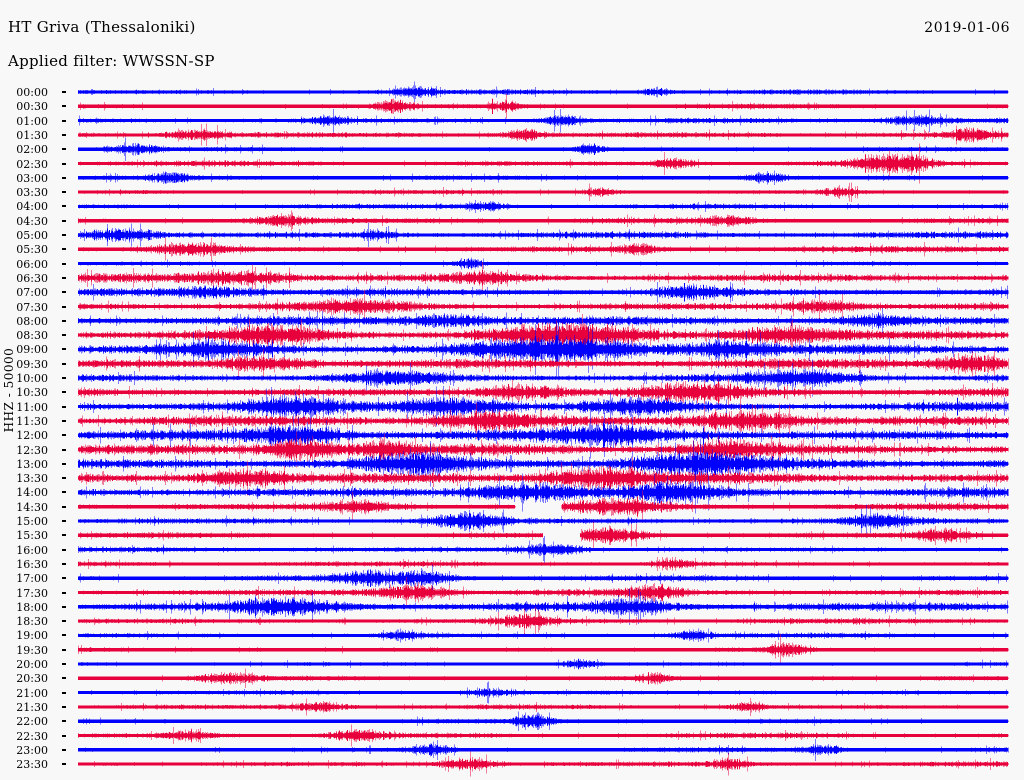 Image resolution: width=1024 pixels, height=780 pixels. Describe the element at coordinates (111, 61) in the screenshot. I see `applied-filter-label: Applied filter: WWSSN-SP` at that location.